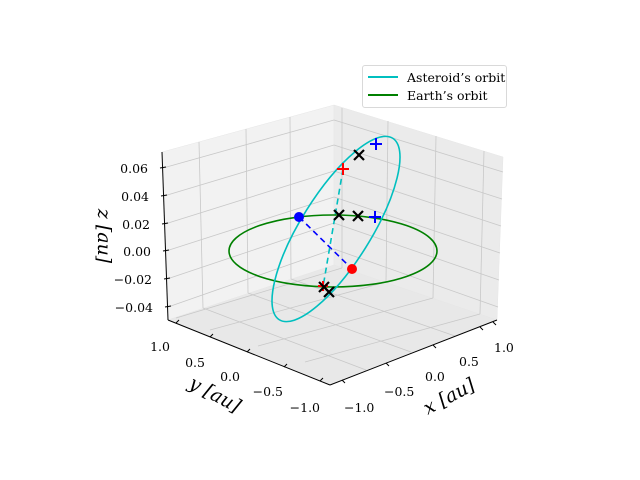 The width and height of the screenshot is (640, 480). I want to click on legend-item-earth: Earth’s orbit, so click(425, 95).